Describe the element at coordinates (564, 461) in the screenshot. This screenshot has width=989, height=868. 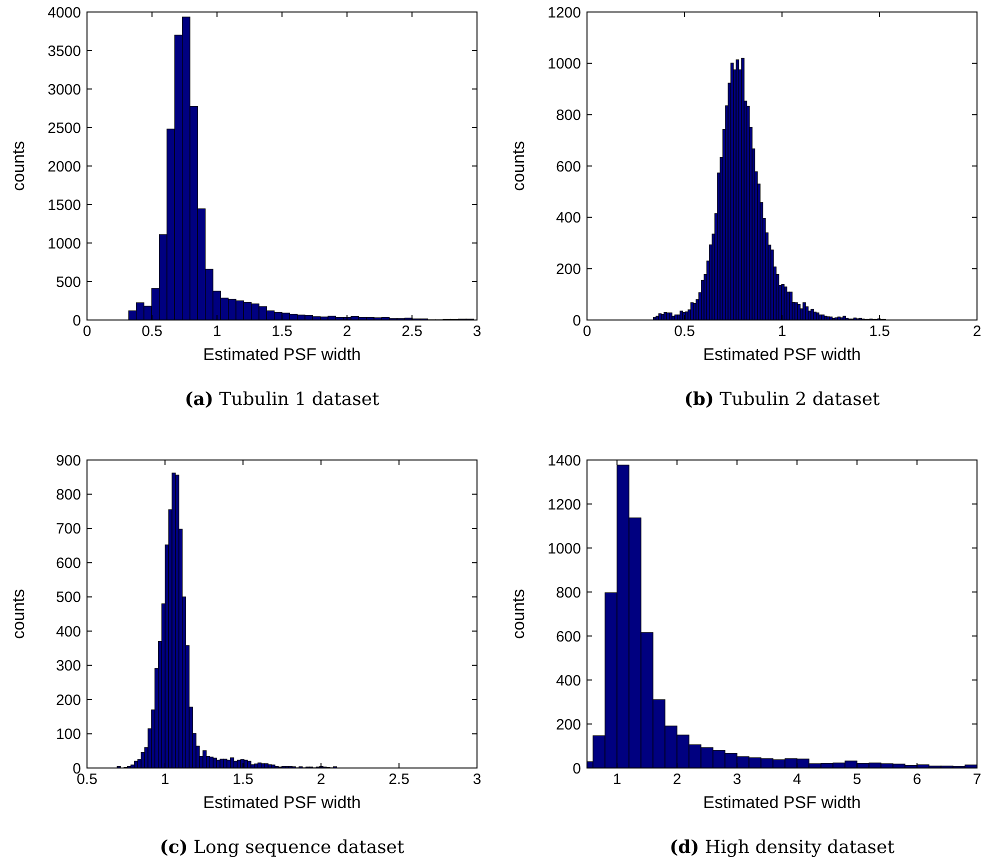
I see `y-tick-label: 1400` at that location.